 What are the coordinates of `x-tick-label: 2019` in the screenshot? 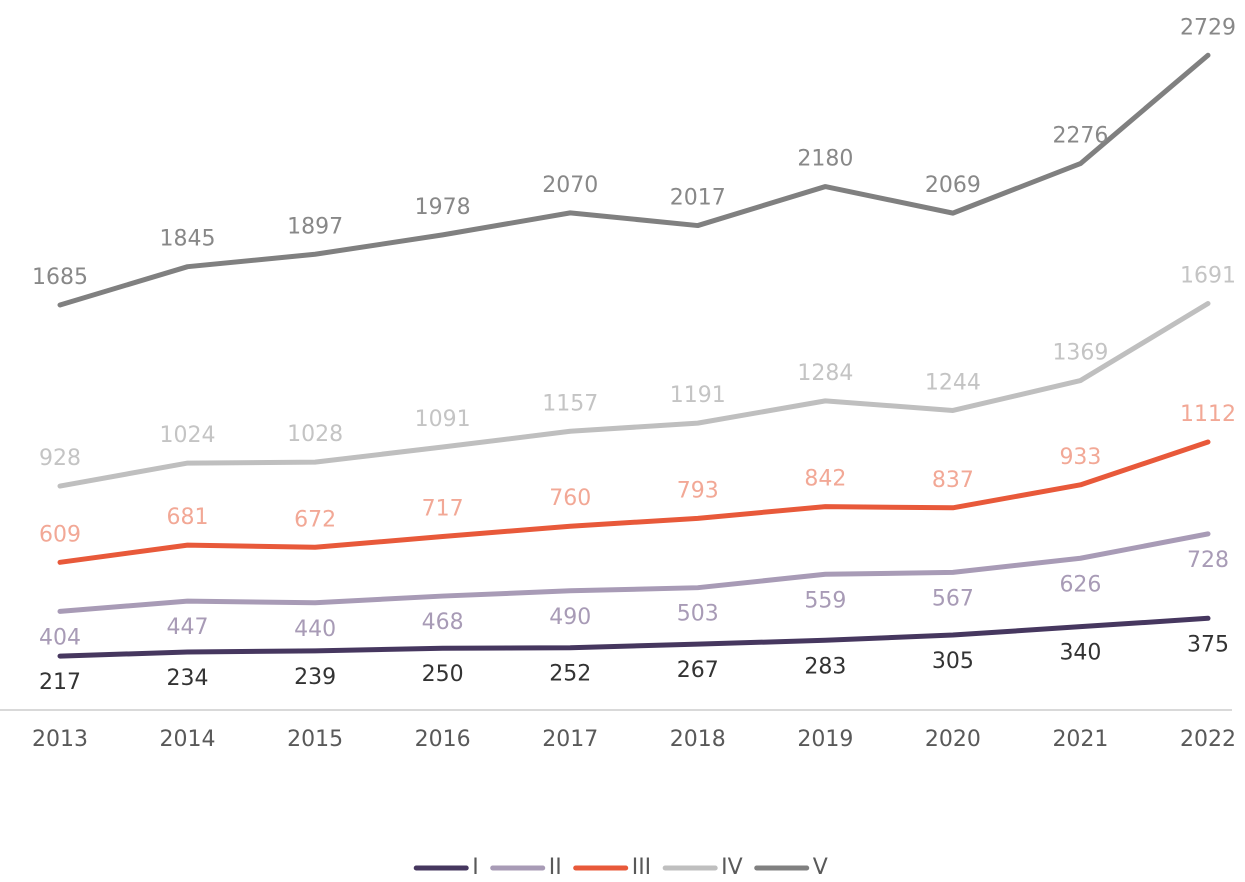 It's located at (825, 739).